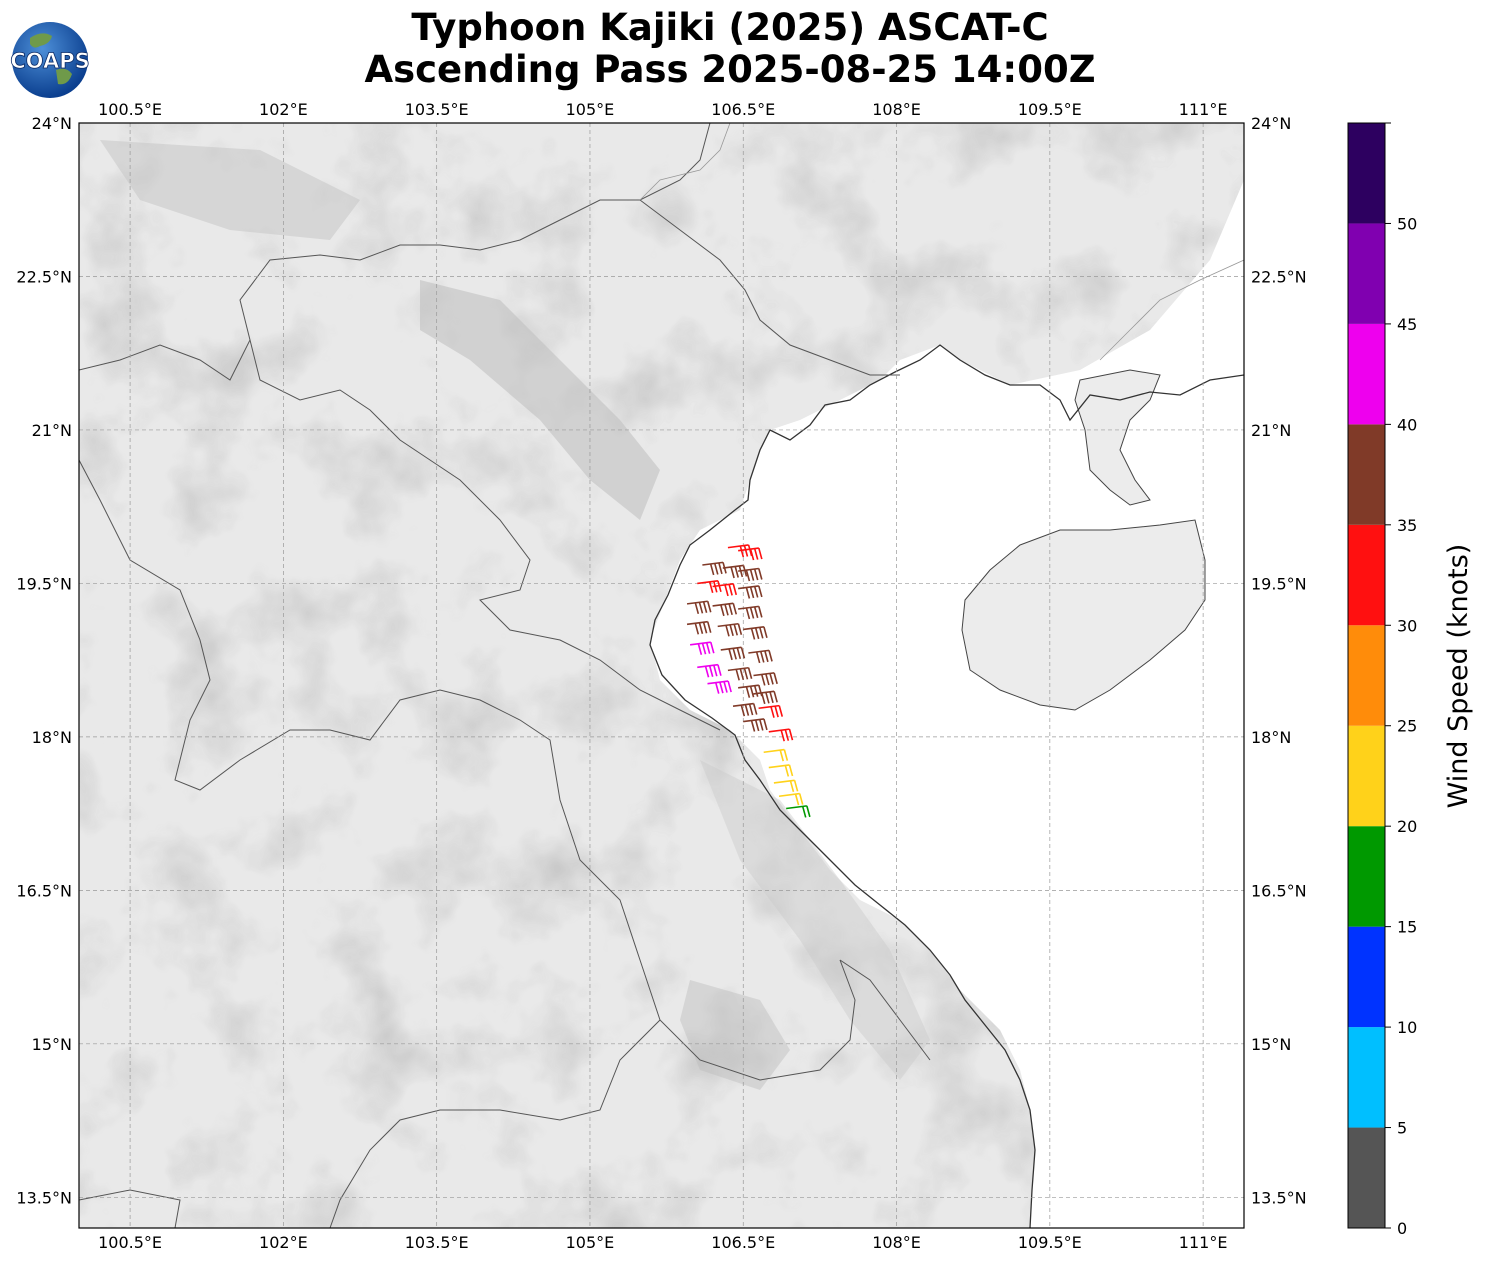 The width and height of the screenshot is (1485, 1264). I want to click on lat-label-left: 21°N, so click(52, 430).